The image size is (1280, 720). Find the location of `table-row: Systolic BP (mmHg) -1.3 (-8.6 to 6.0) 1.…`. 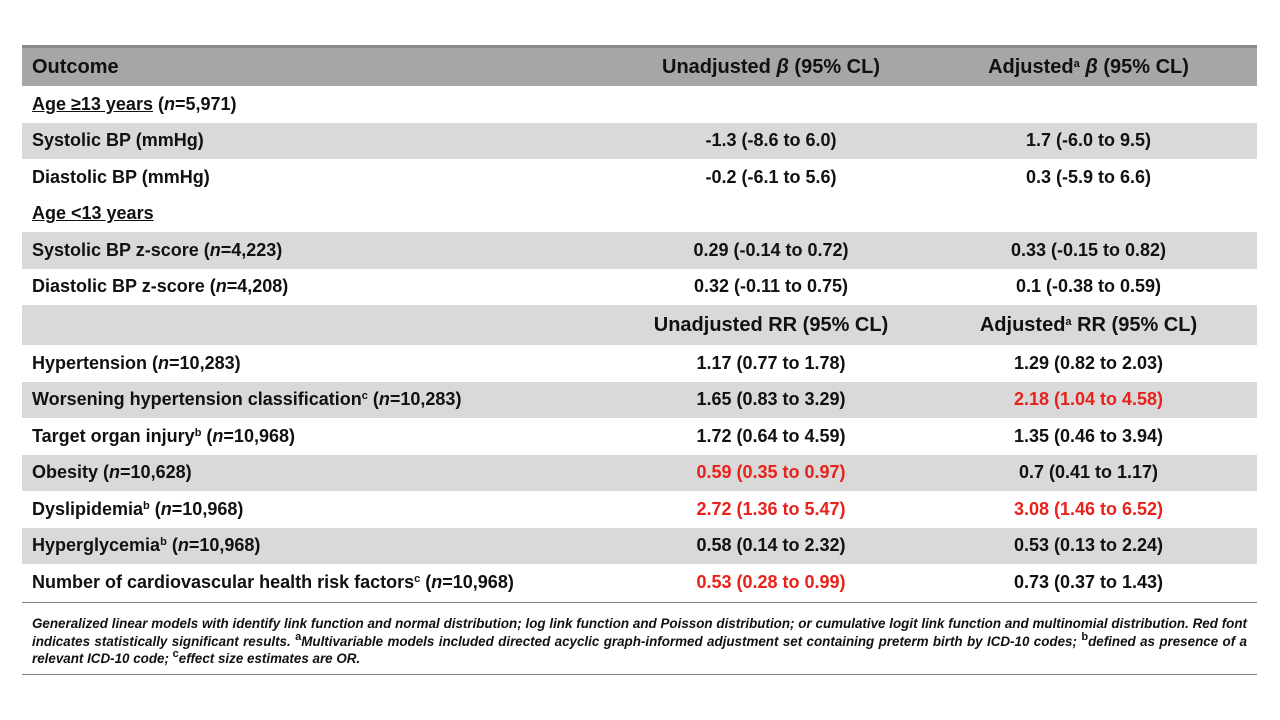

table-row: Systolic BP (mmHg) -1.3 (-8.6 to 6.0) 1.… is located at coordinates (639, 140).